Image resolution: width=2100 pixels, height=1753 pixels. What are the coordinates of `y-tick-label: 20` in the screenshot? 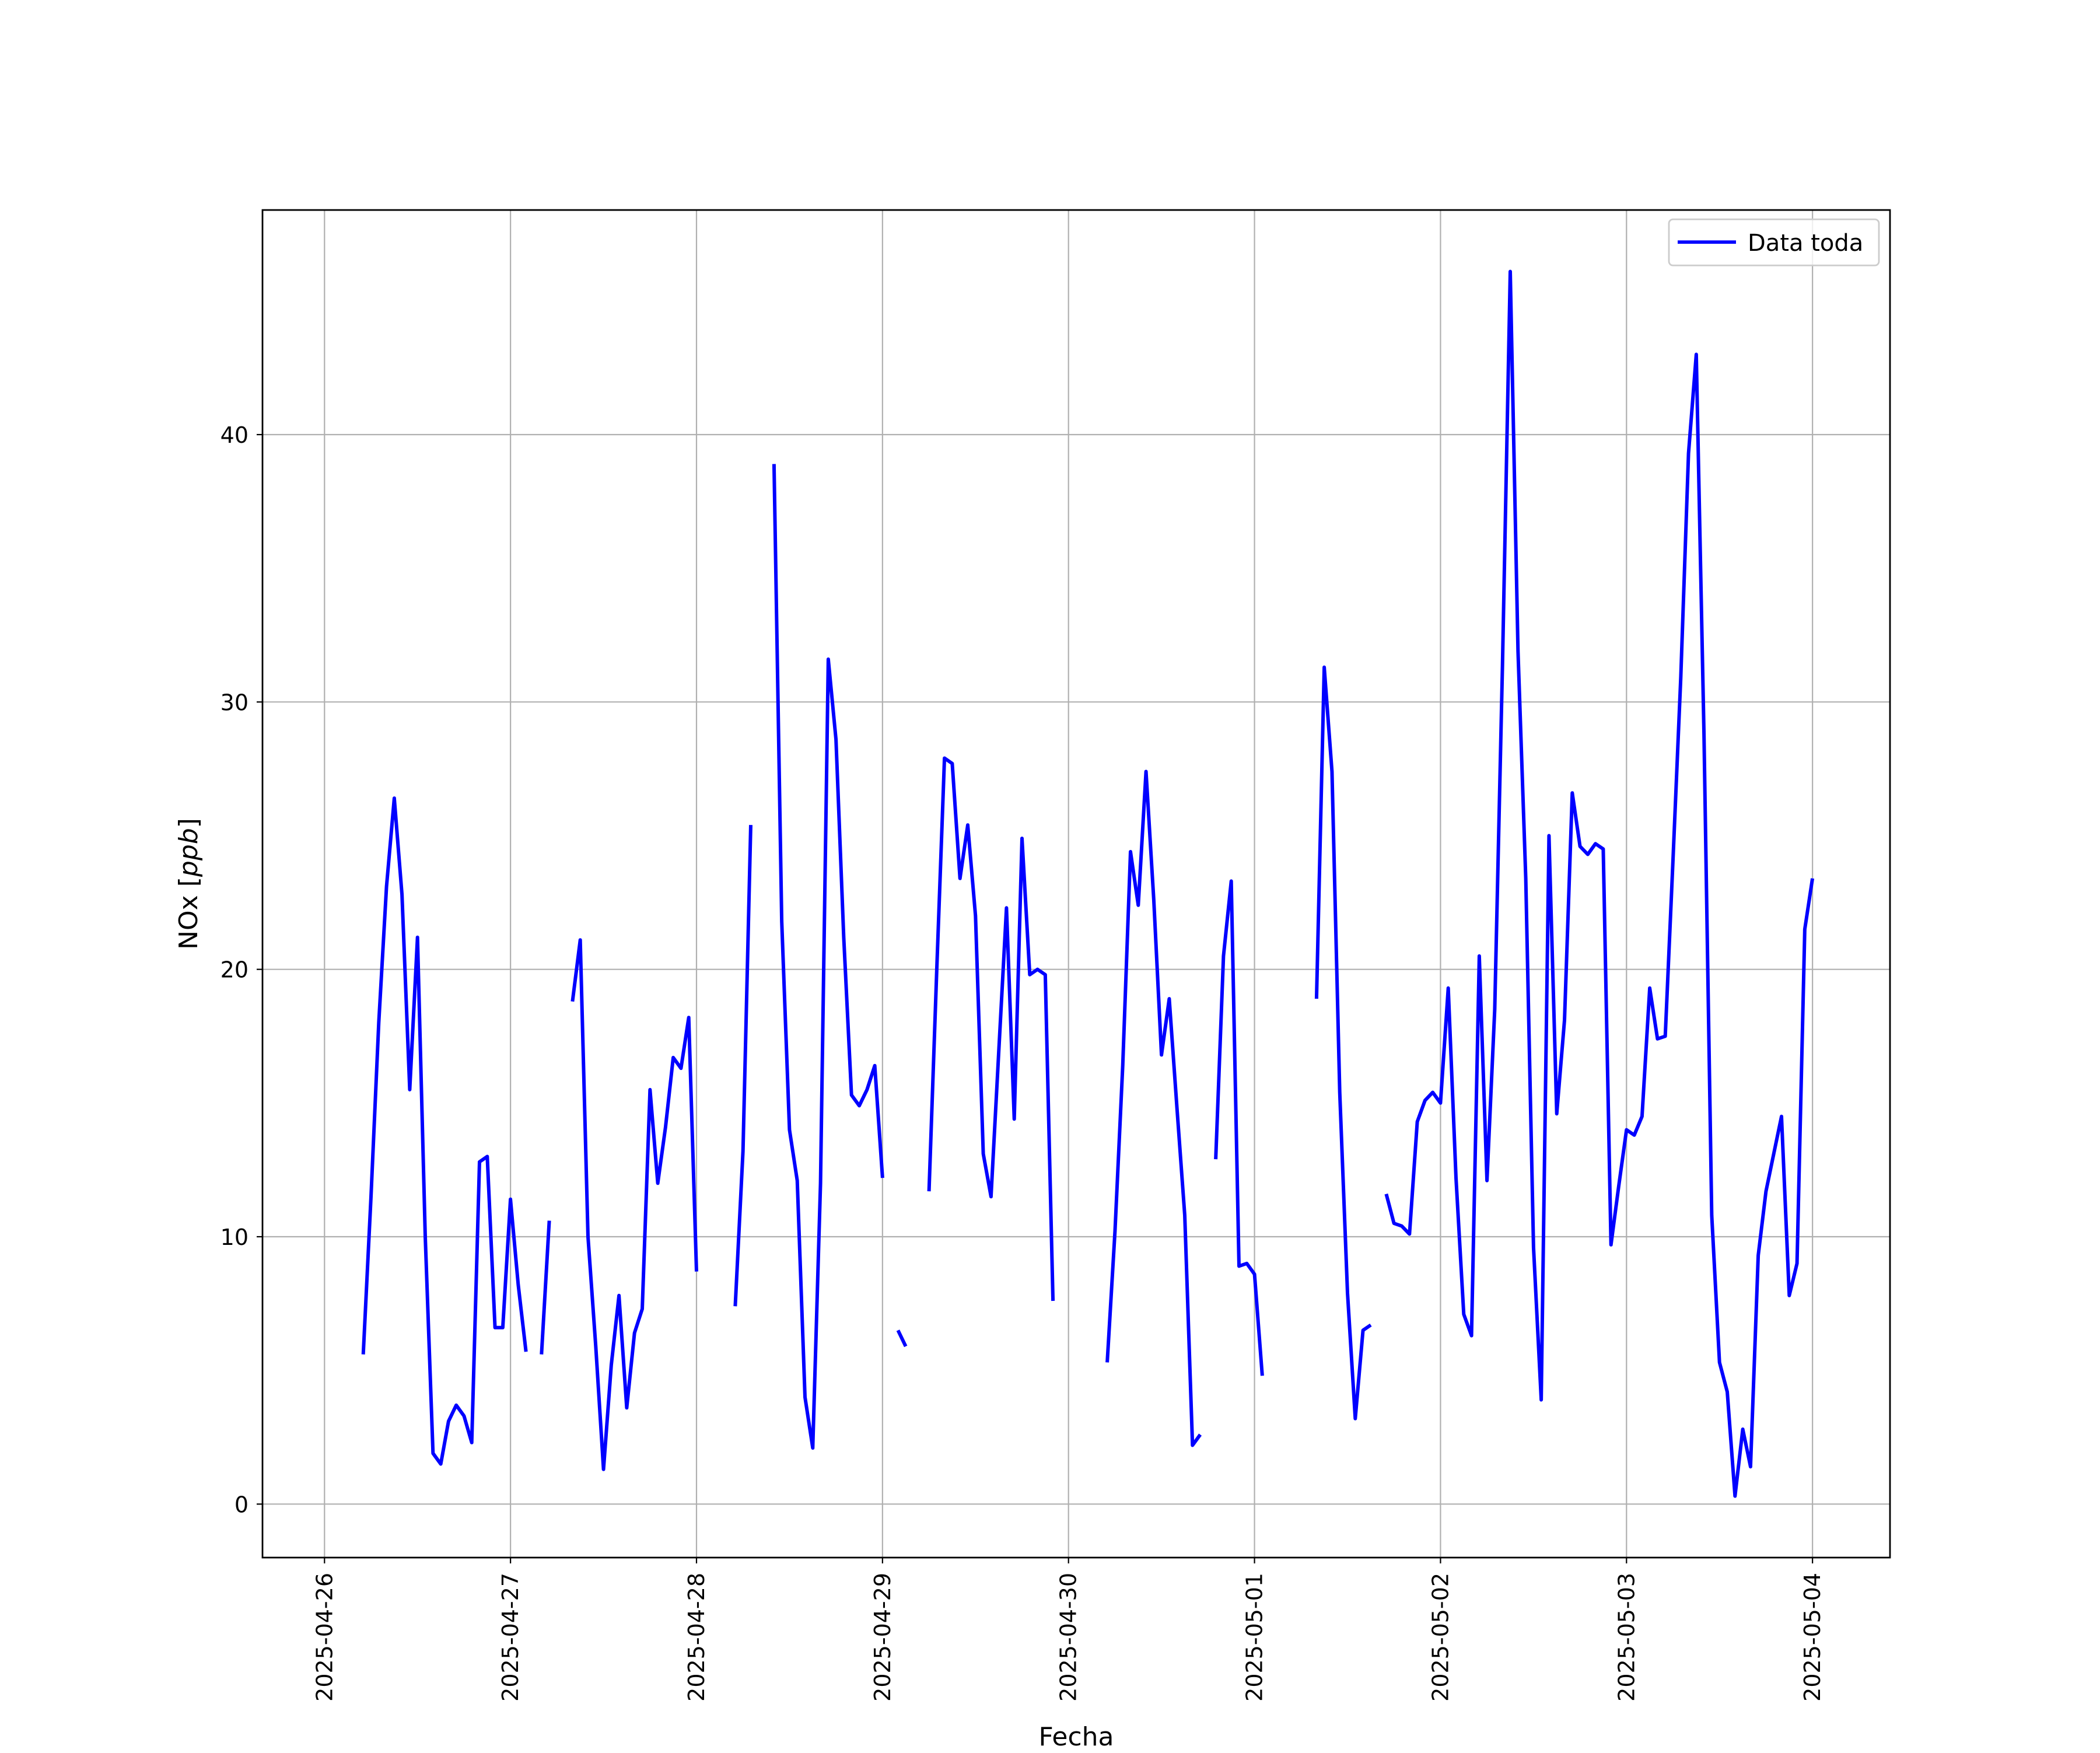 It's located at (235, 970).